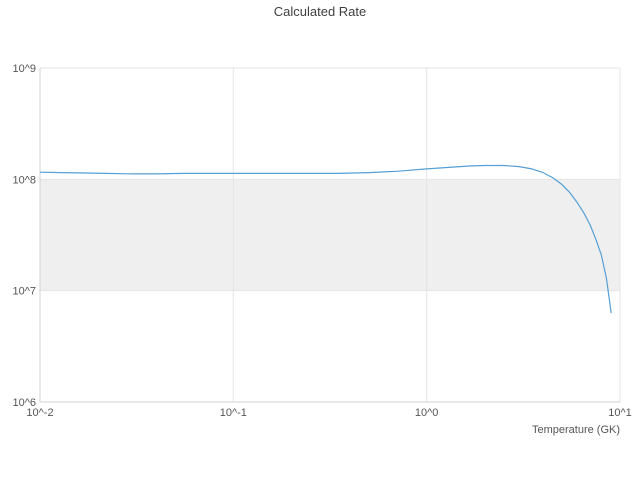 This screenshot has height=480, width=640. What do you see at coordinates (575, 430) in the screenshot?
I see `x-axis-label: Temperature (GK)` at bounding box center [575, 430].